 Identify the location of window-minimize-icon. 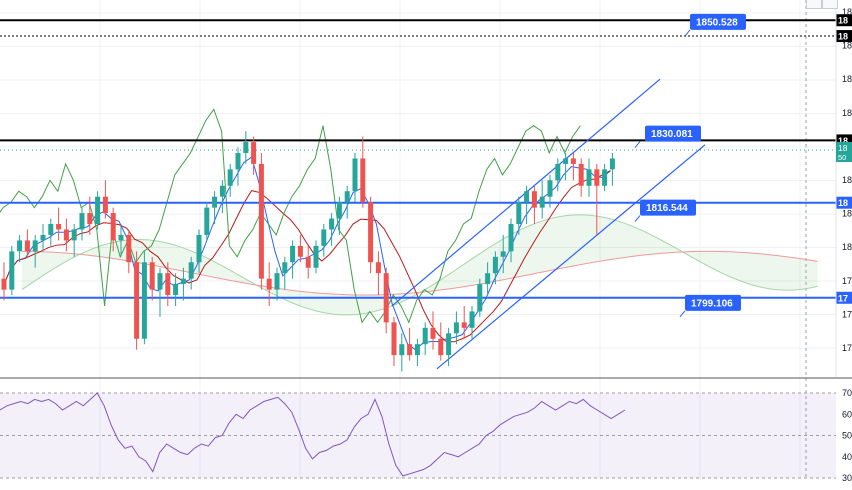
(814, 4).